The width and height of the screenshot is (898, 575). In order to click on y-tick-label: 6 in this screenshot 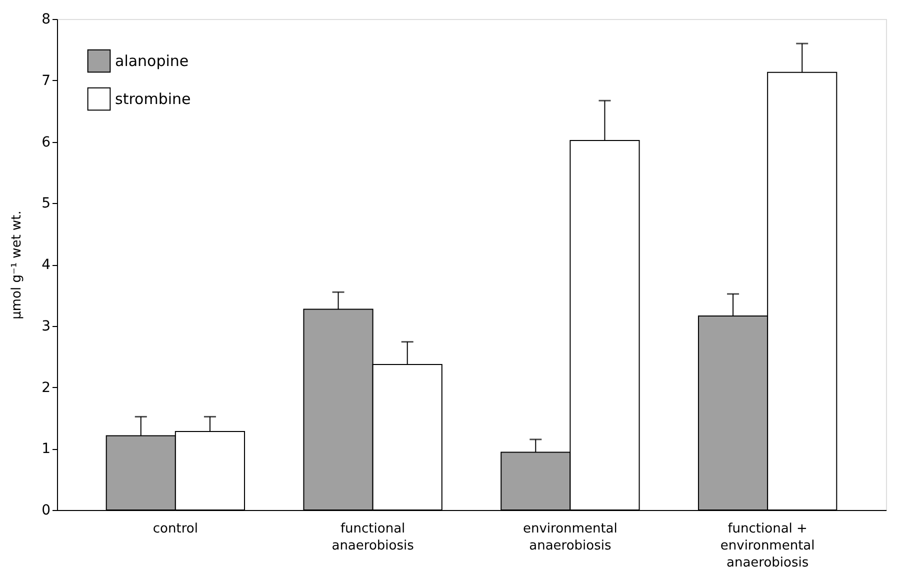, I will do `click(46, 142)`.